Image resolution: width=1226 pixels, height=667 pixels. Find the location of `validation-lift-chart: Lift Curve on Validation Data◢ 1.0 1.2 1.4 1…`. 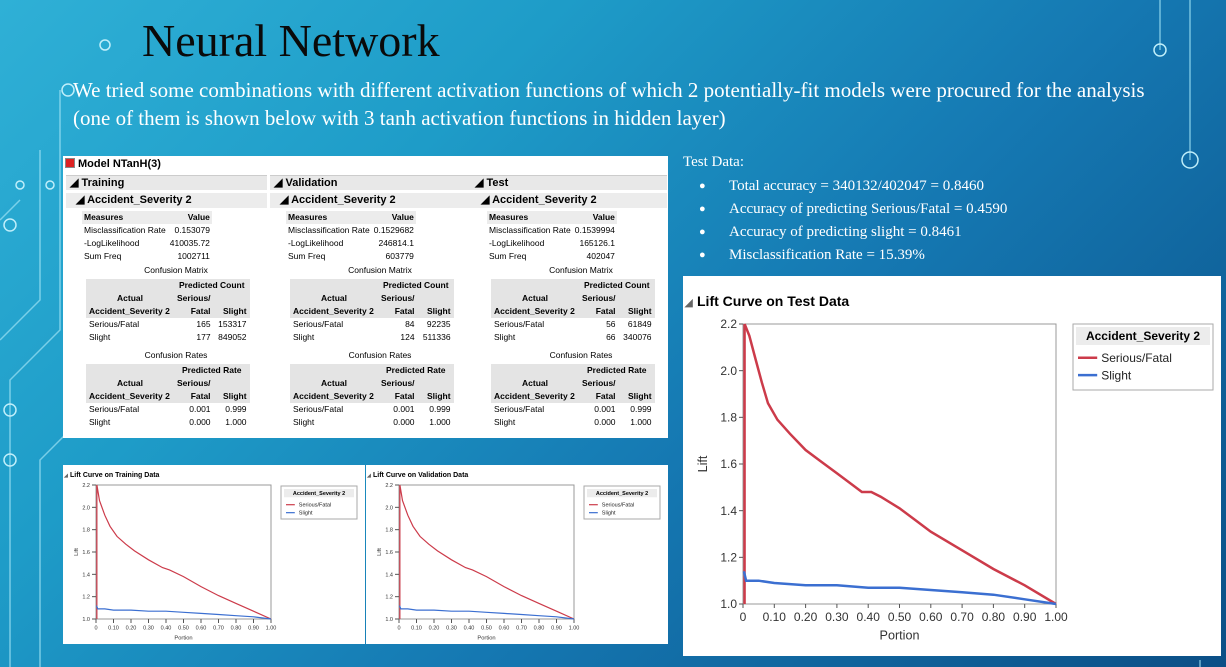

validation-lift-chart: Lift Curve on Validation Data◢ 1.0 1.2 1.4 1… is located at coordinates (514, 557).